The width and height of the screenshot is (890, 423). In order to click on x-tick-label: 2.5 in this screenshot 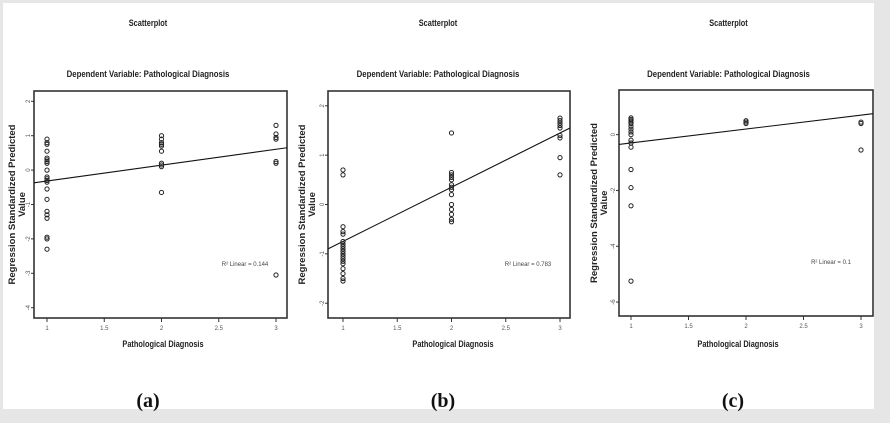, I will do `click(219, 329)`.